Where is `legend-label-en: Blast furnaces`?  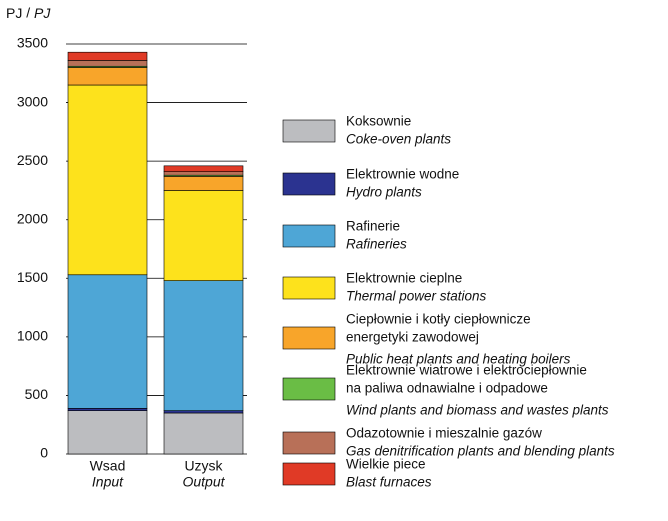
legend-label-en: Blast furnaces is located at coordinates (389, 482).